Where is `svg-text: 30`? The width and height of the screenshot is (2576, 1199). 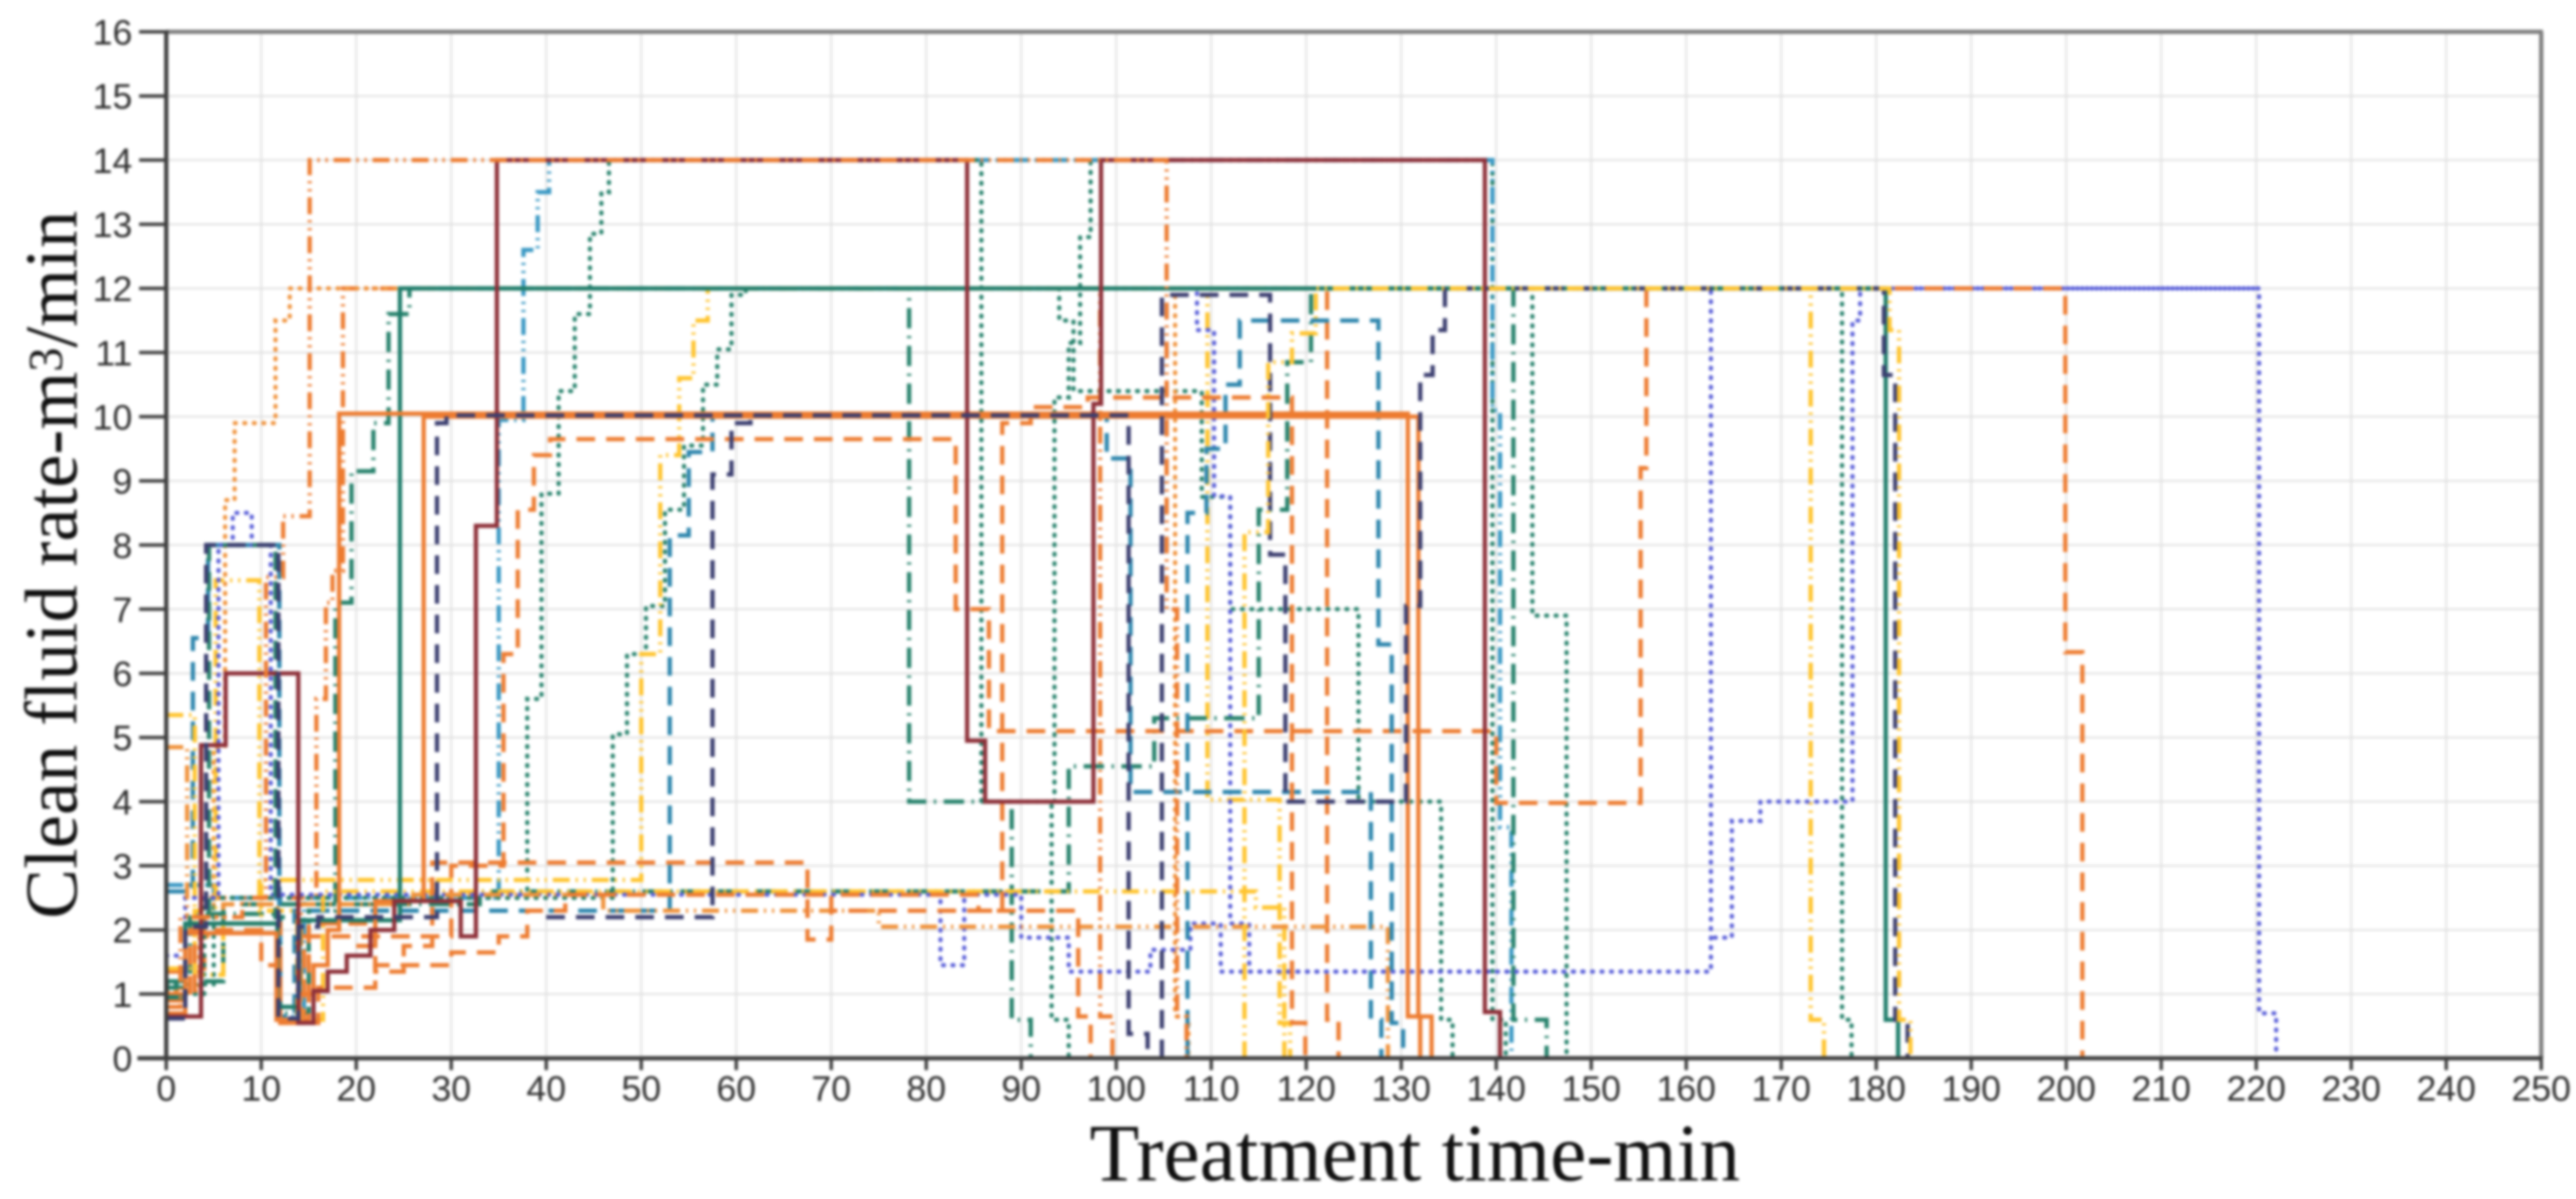 svg-text: 30 is located at coordinates (452, 1088).